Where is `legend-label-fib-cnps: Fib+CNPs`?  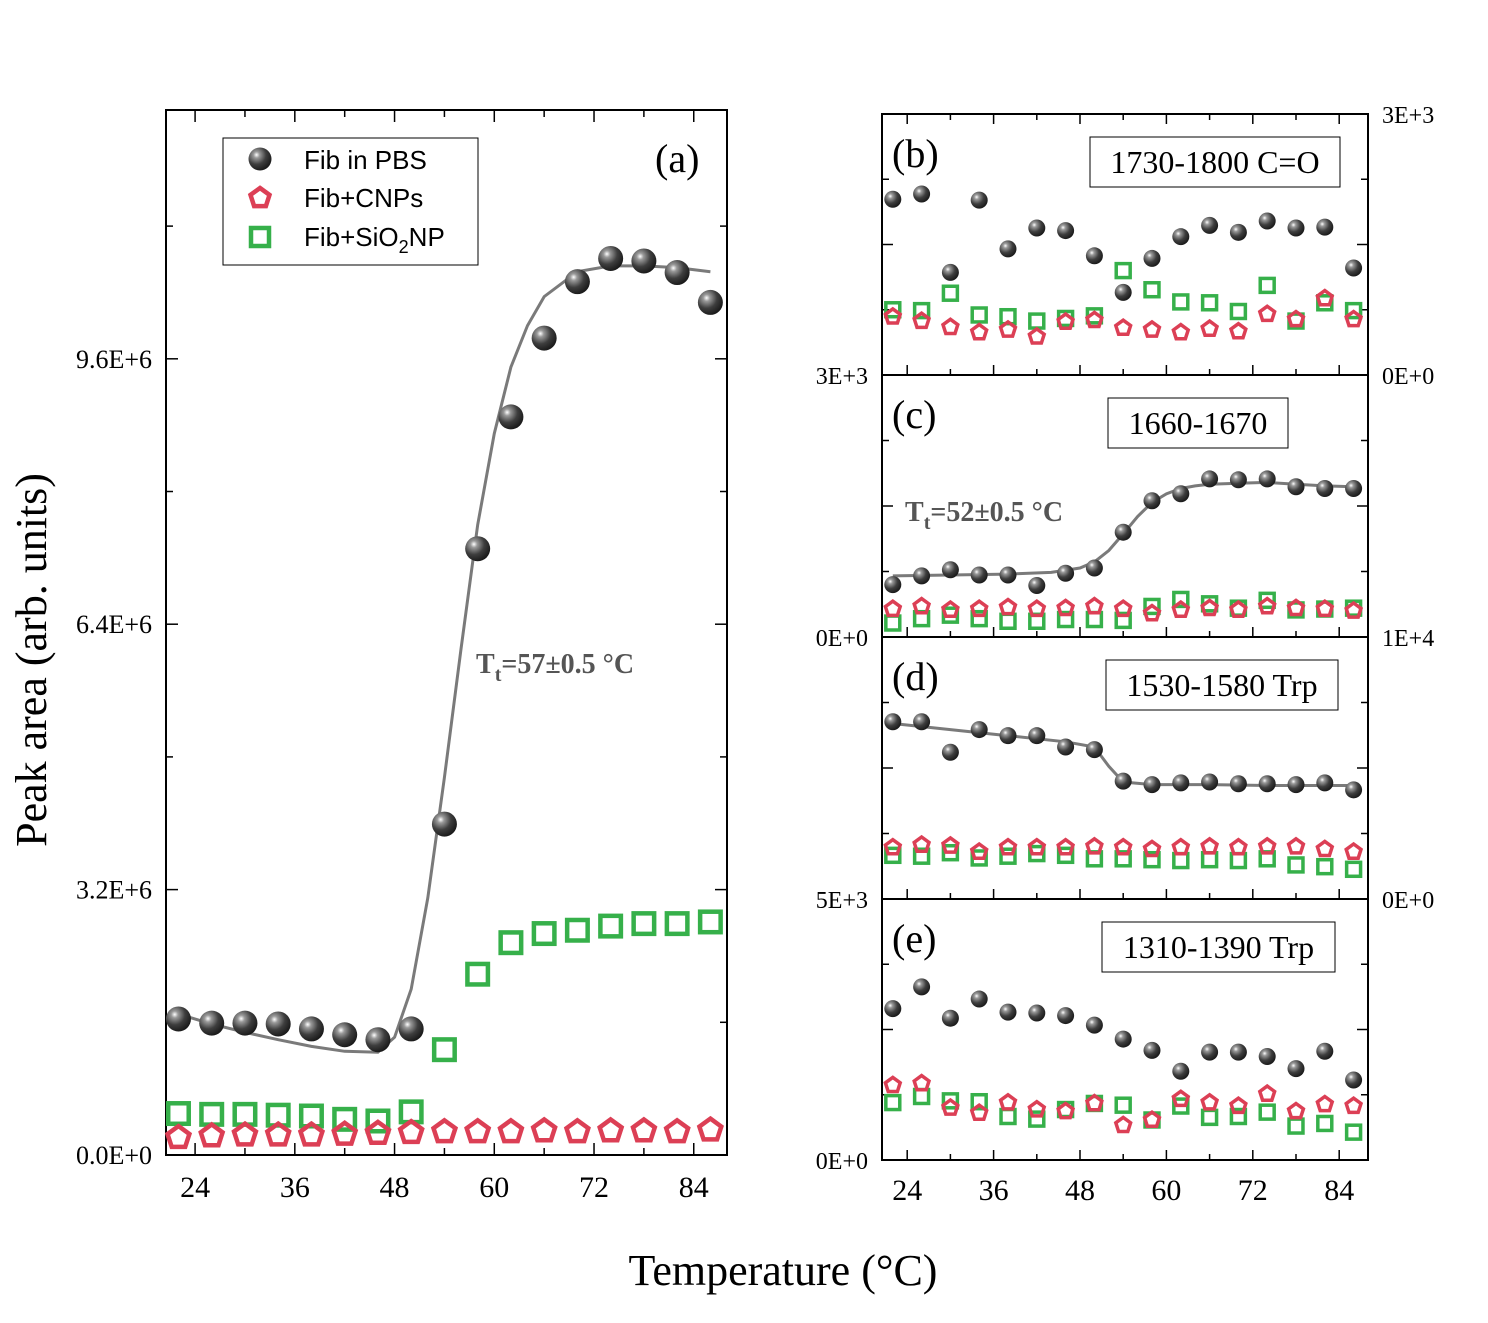
legend-label-fib-cnps: Fib+CNPs is located at coordinates (363, 198).